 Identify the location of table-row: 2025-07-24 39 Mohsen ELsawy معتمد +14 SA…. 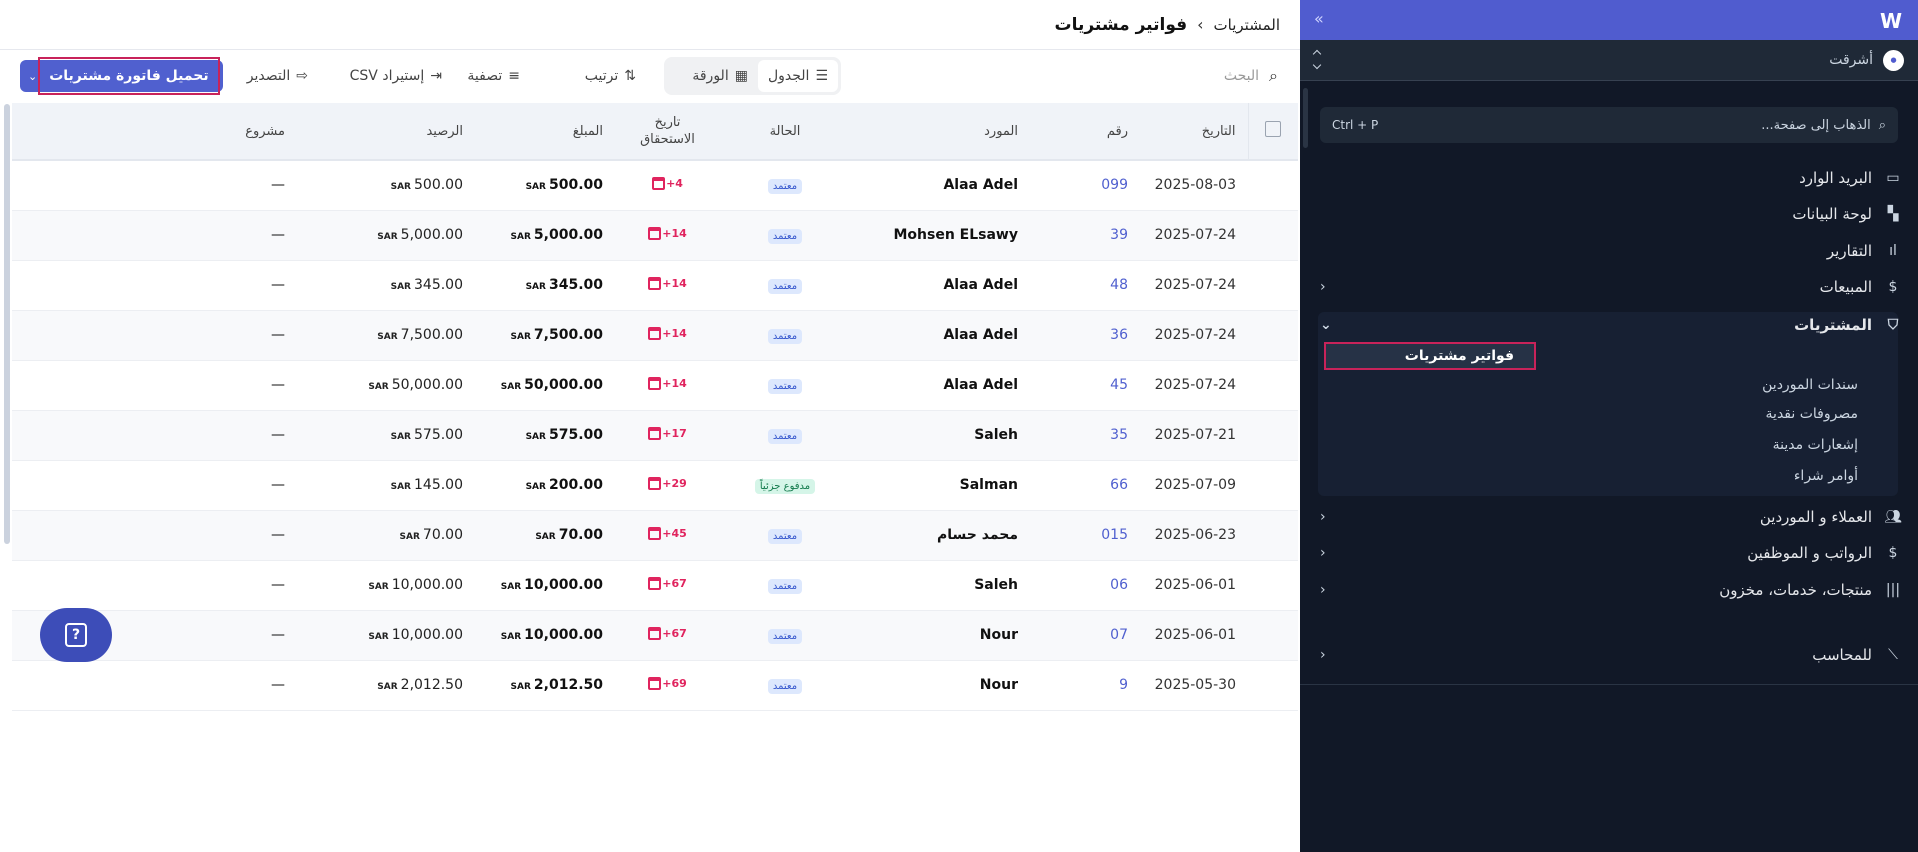
(655, 235).